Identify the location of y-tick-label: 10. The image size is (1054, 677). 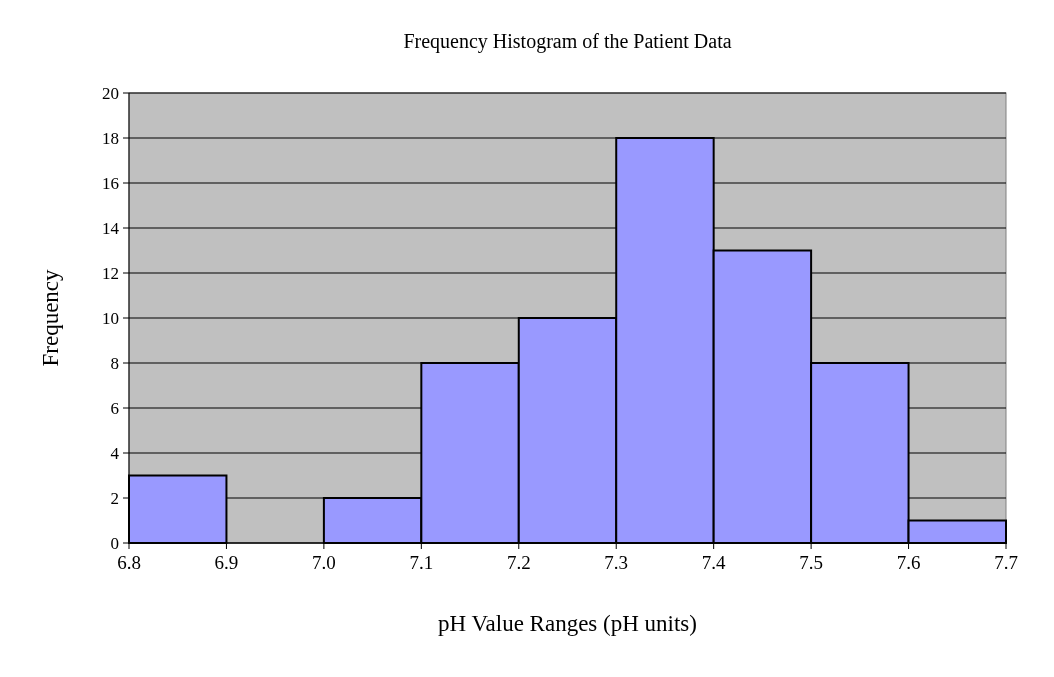
(110, 318).